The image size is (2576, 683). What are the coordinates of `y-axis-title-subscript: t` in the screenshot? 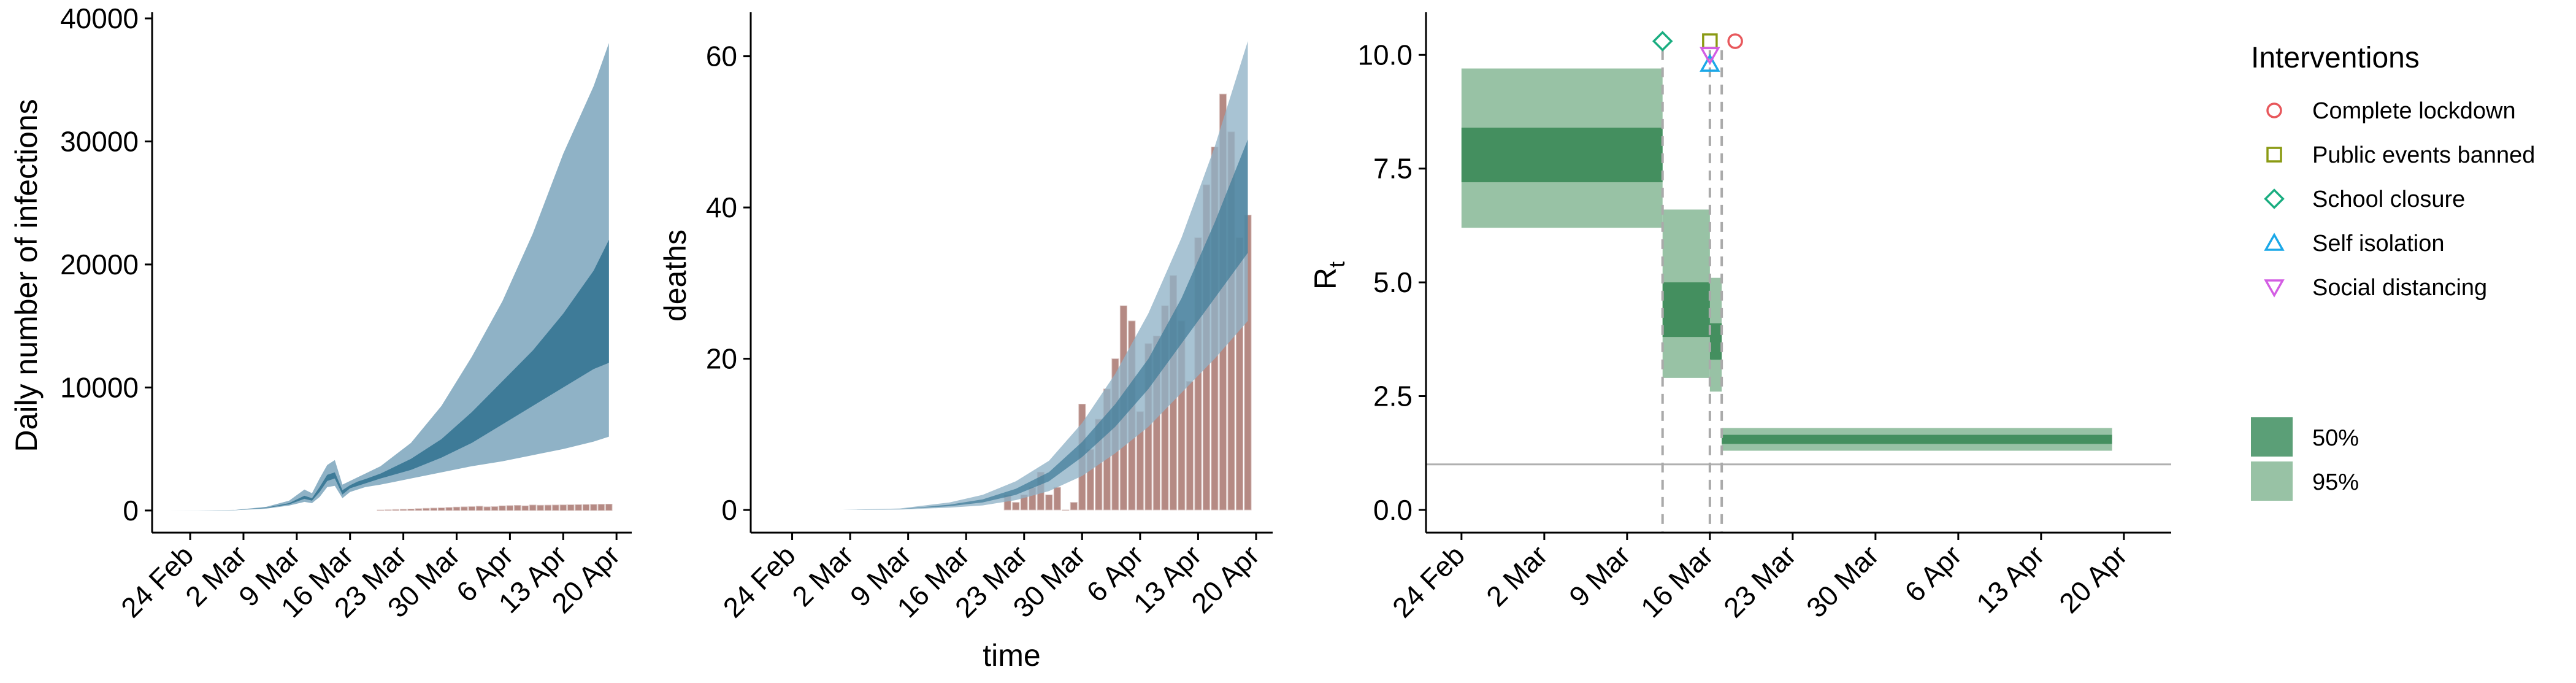 It's located at (1336, 264).